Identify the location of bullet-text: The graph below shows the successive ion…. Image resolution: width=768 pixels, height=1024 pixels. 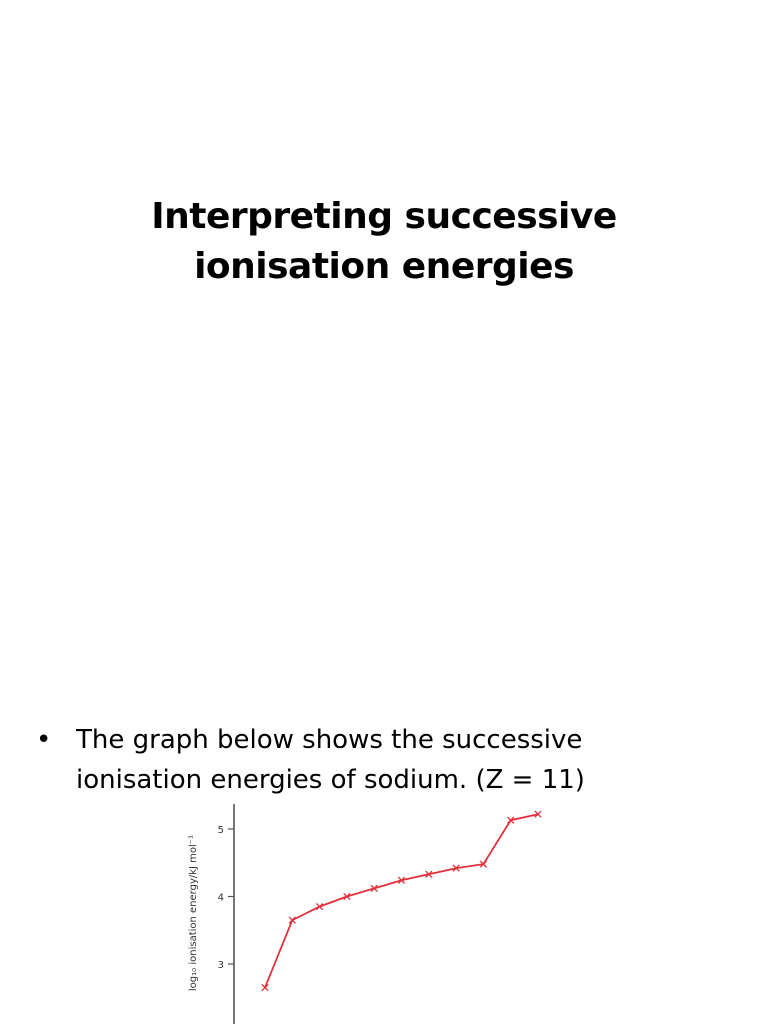
(330, 760).